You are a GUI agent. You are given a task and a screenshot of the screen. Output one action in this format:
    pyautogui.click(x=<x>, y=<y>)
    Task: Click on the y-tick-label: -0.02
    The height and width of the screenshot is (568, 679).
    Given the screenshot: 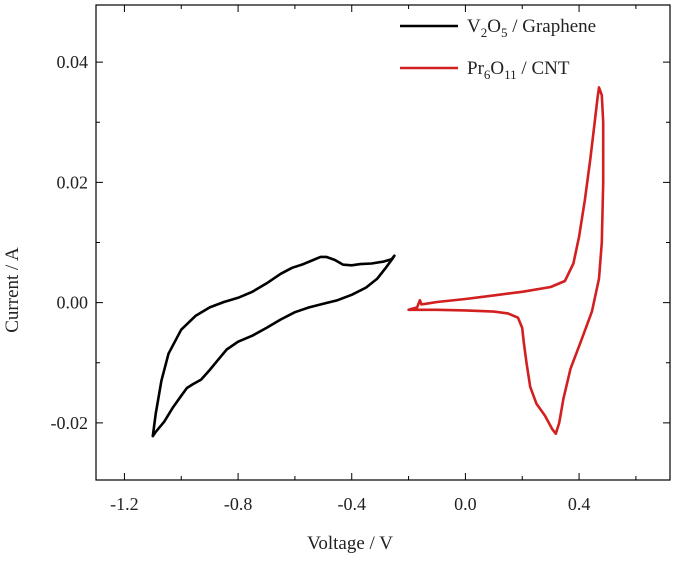 What is the action you would take?
    pyautogui.click(x=70, y=423)
    